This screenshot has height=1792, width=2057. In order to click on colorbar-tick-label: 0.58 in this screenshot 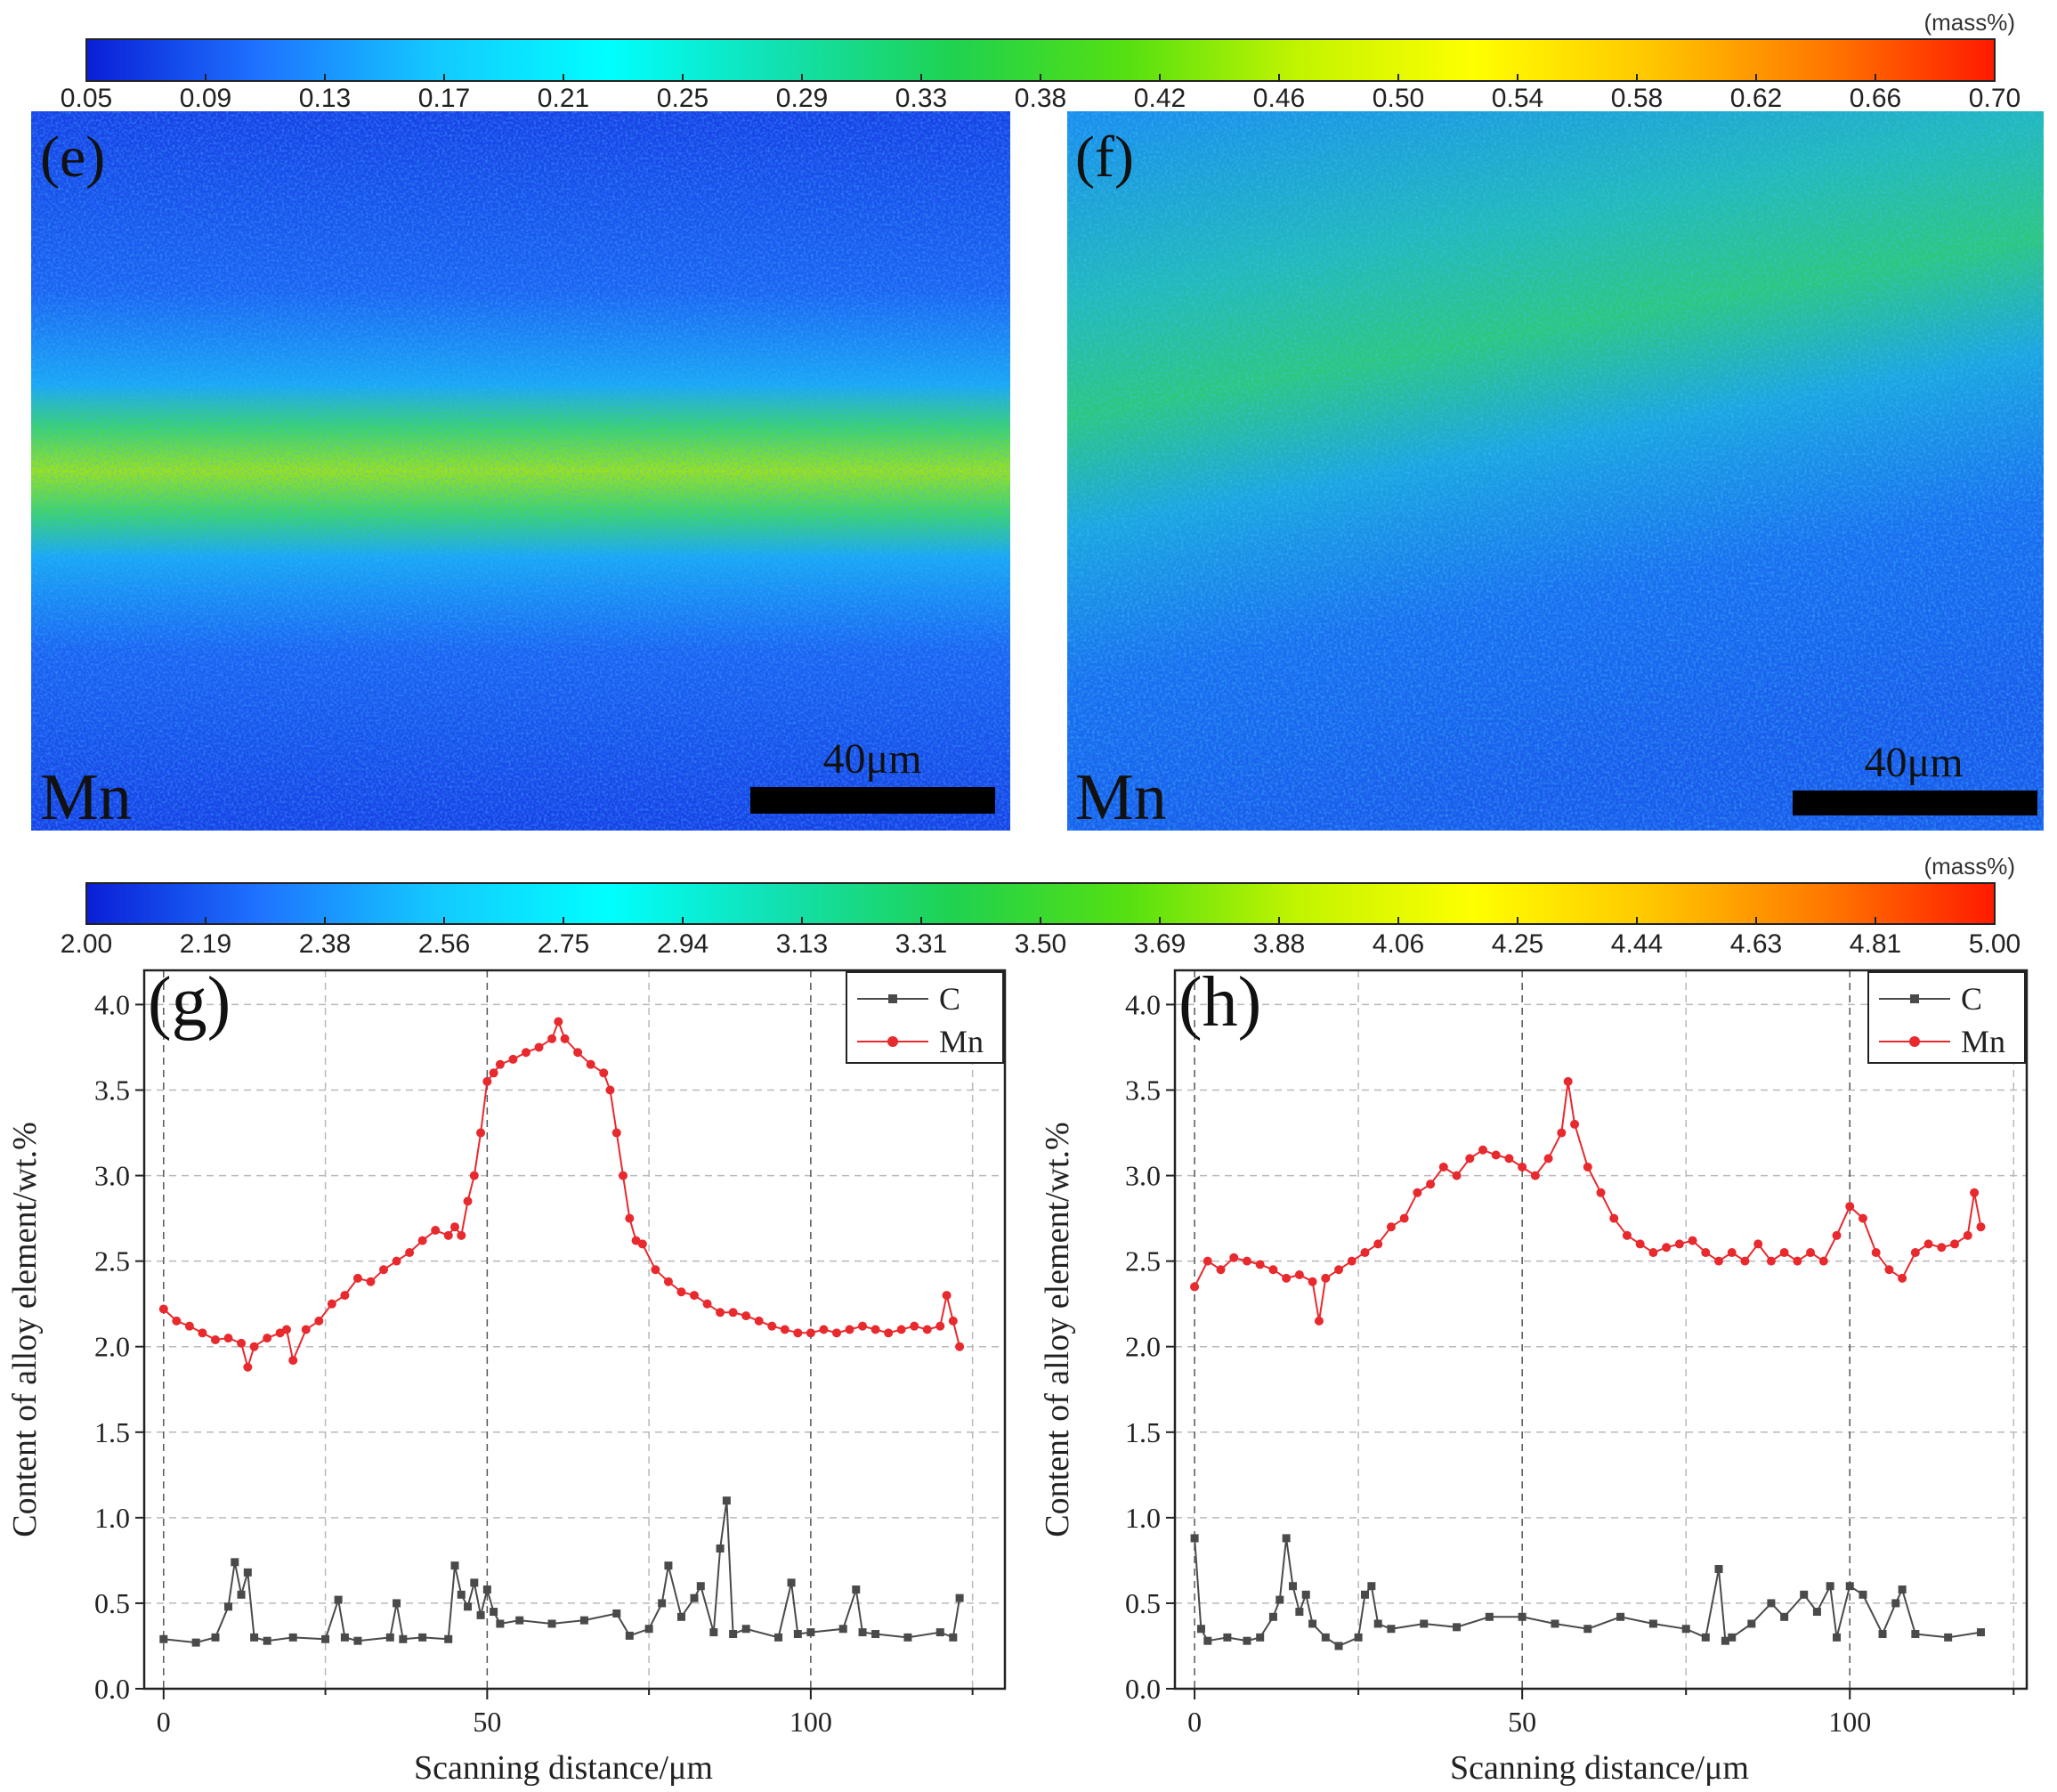, I will do `click(1637, 98)`.